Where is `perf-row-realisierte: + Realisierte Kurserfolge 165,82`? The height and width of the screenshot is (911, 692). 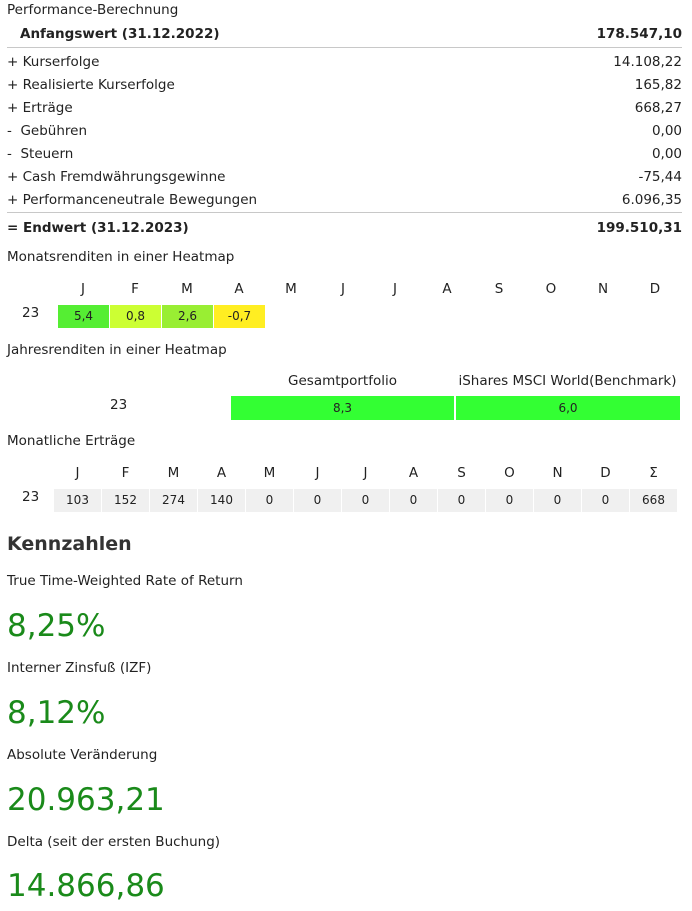
perf-row-realisierte: + Realisierte Kurserfolge 165,82 is located at coordinates (344, 84).